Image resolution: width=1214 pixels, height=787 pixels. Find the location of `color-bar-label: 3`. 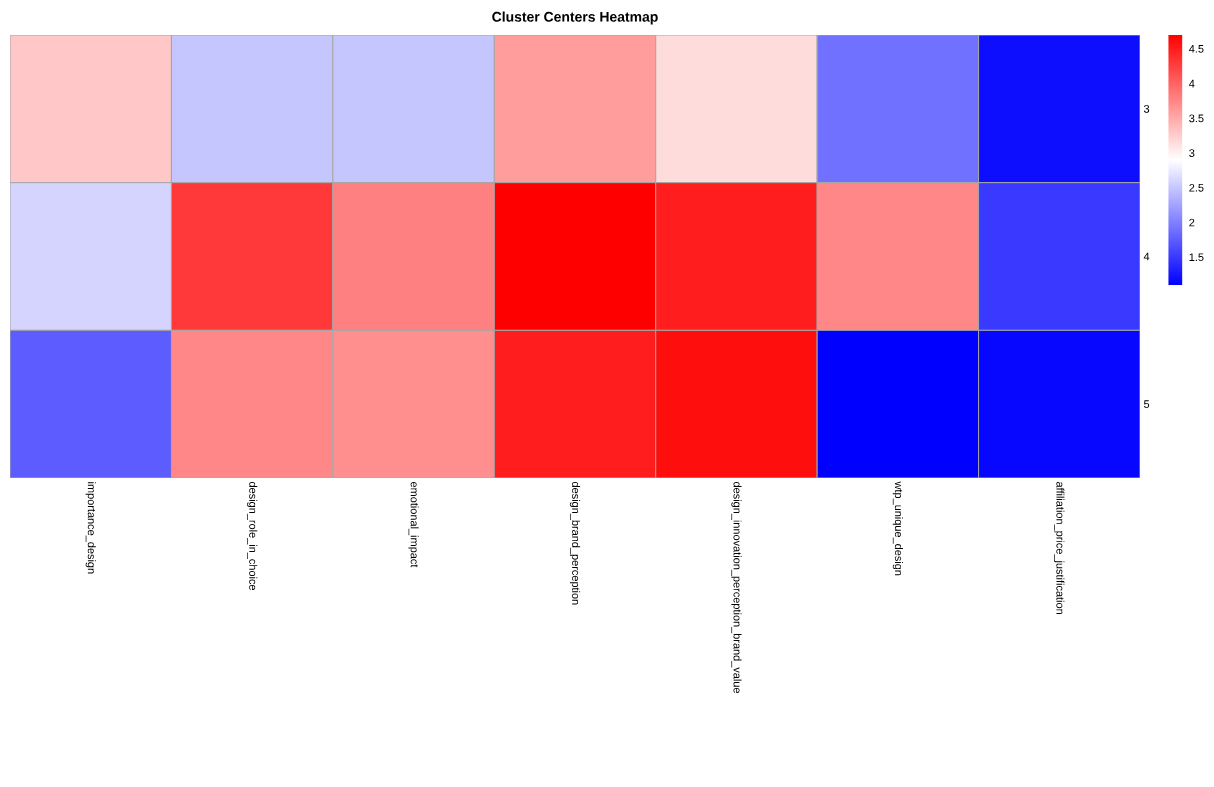

color-bar-label: 3 is located at coordinates (1192, 153).